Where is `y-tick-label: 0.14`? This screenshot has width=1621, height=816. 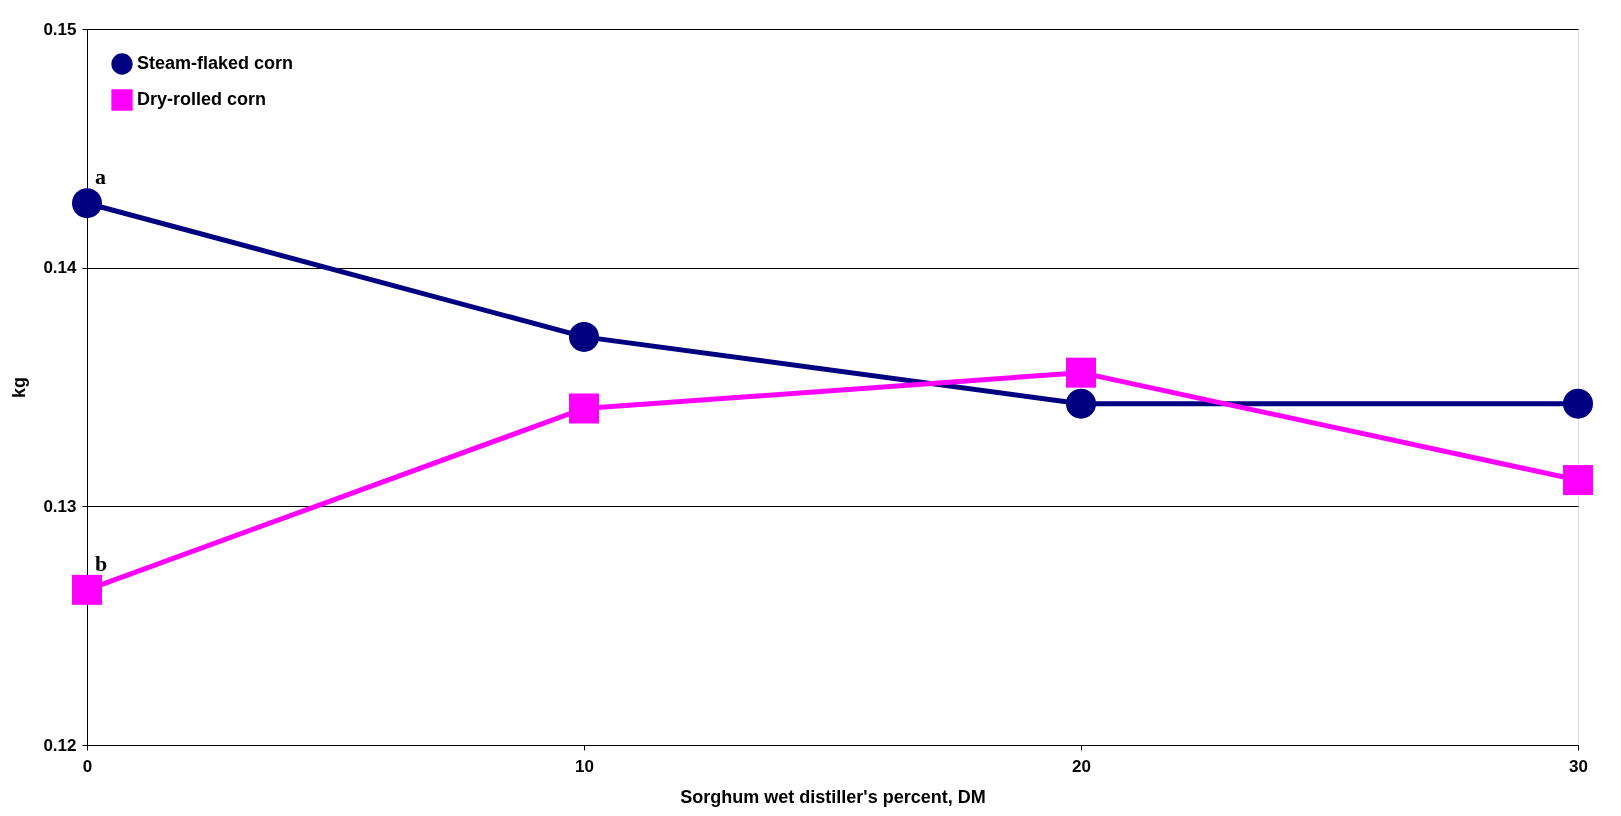
y-tick-label: 0.14 is located at coordinates (60, 268).